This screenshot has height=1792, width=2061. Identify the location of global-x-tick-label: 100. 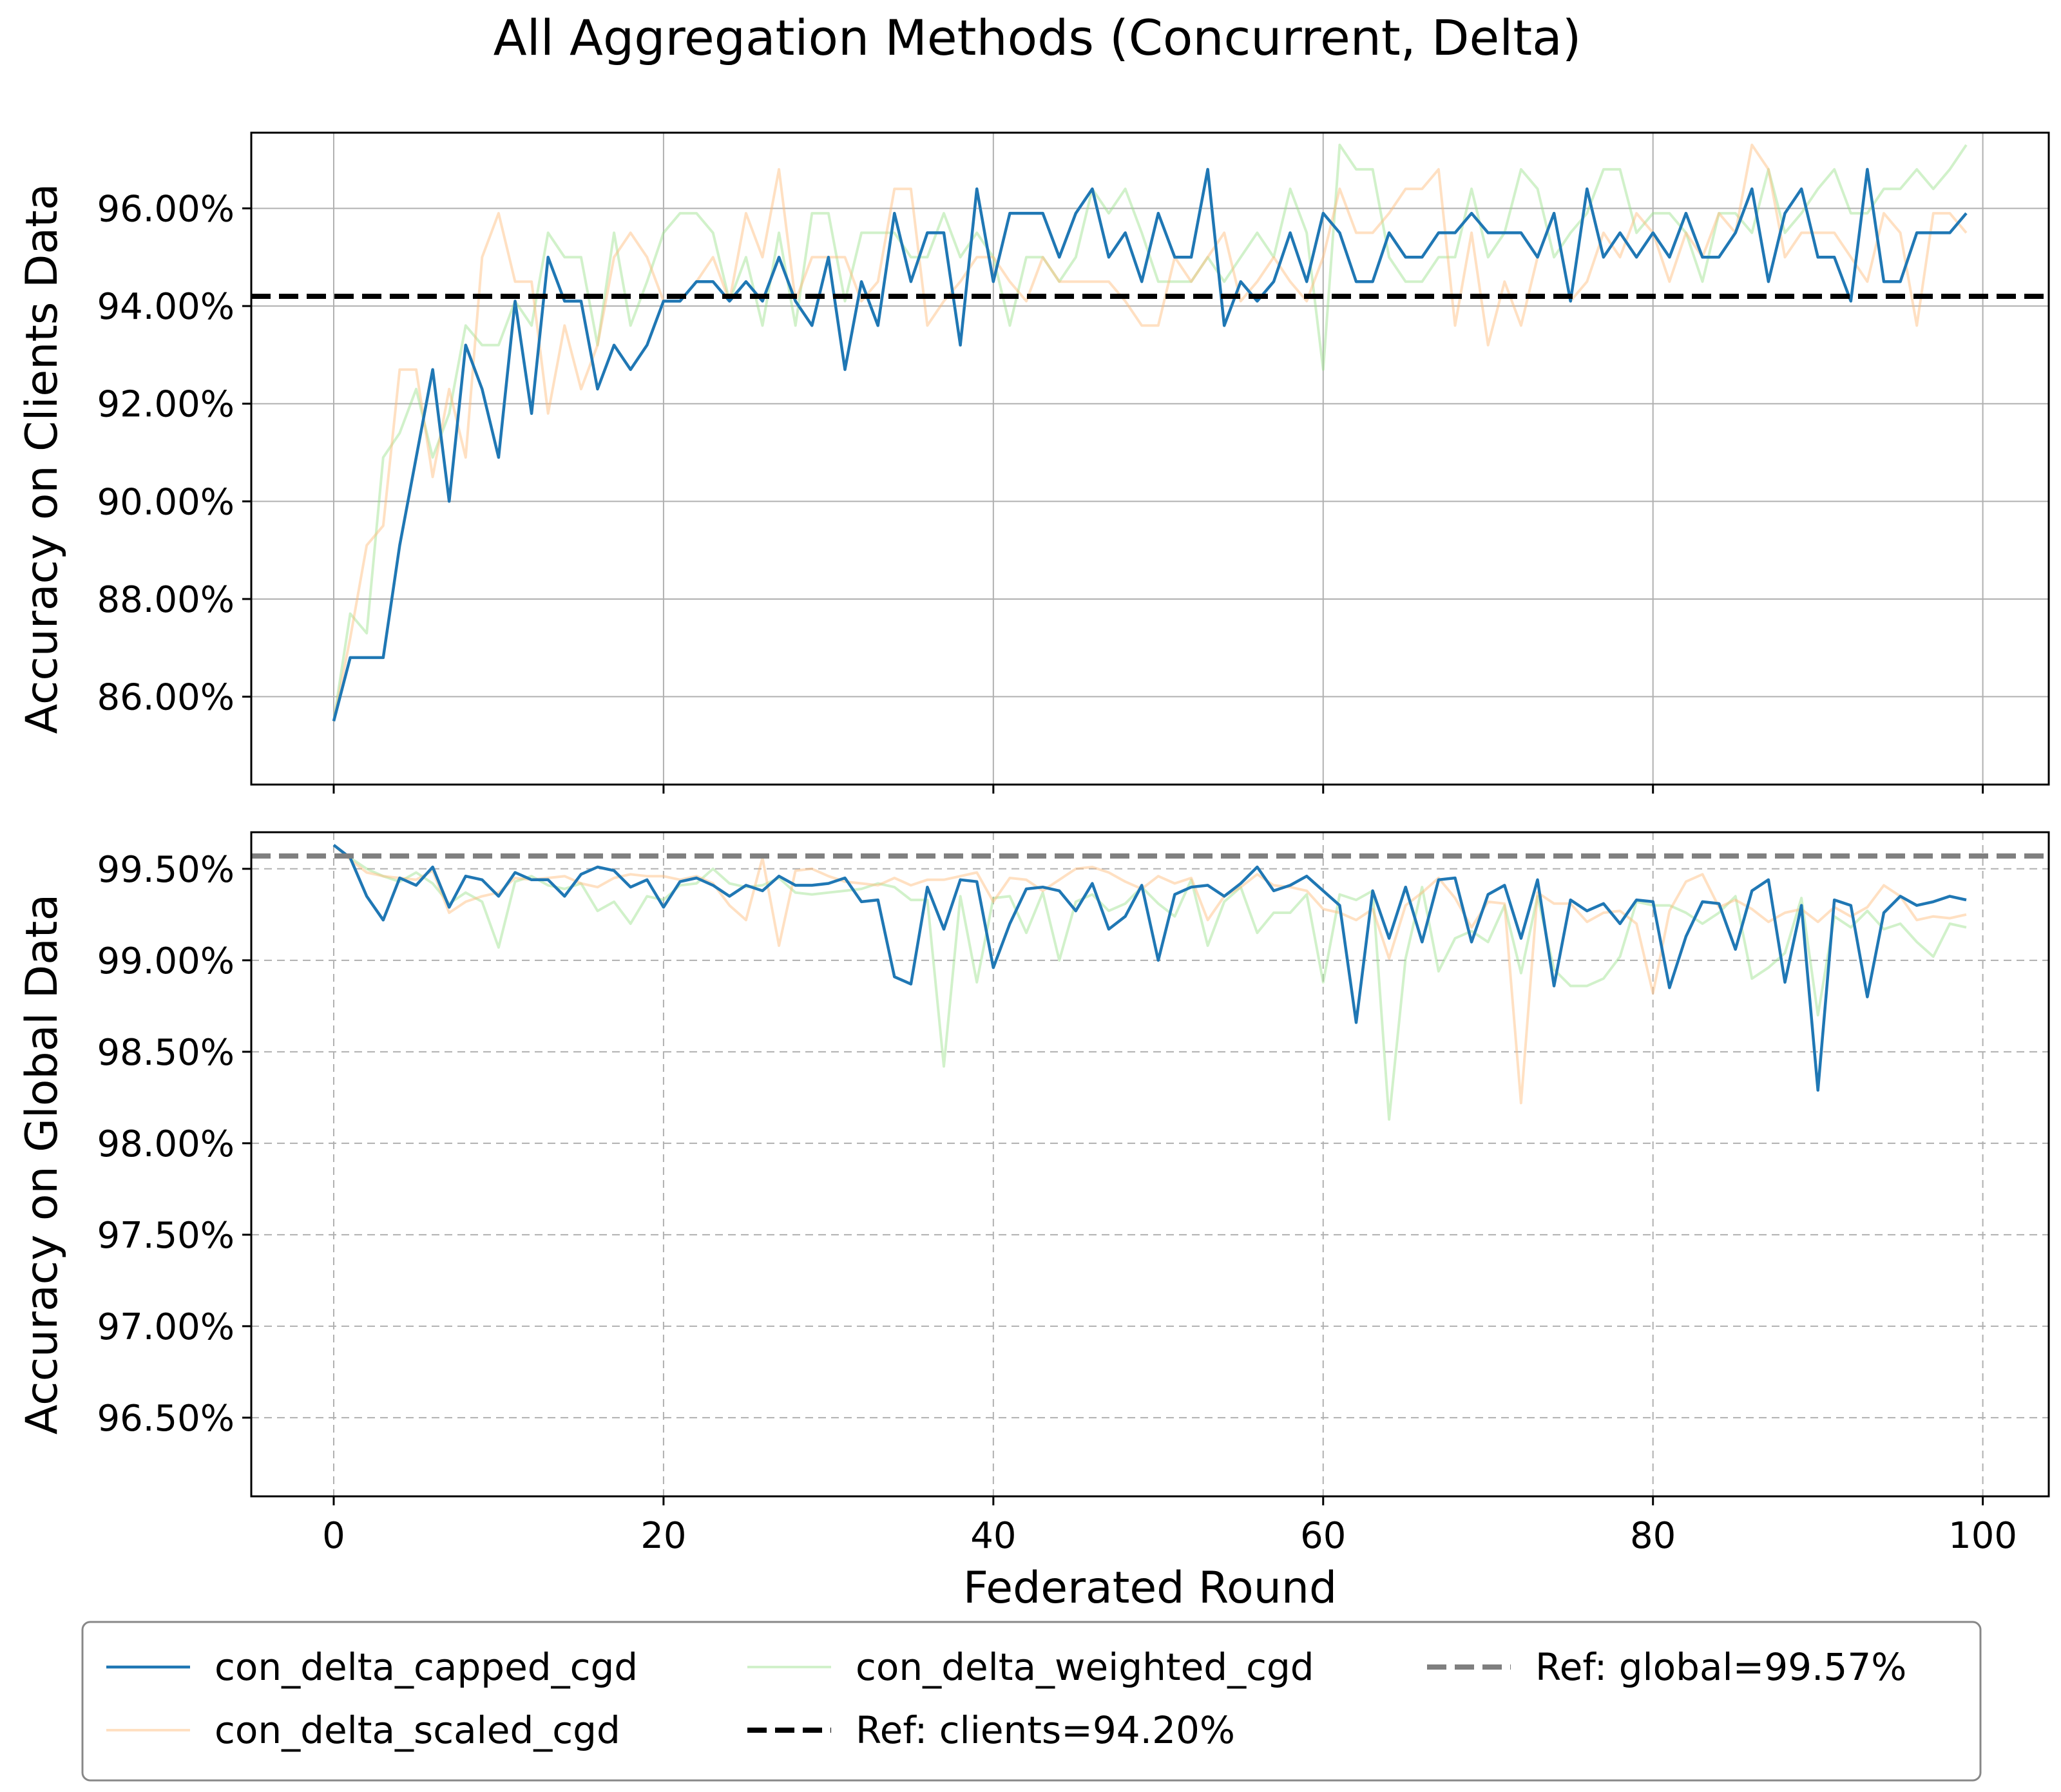
(1982, 1536).